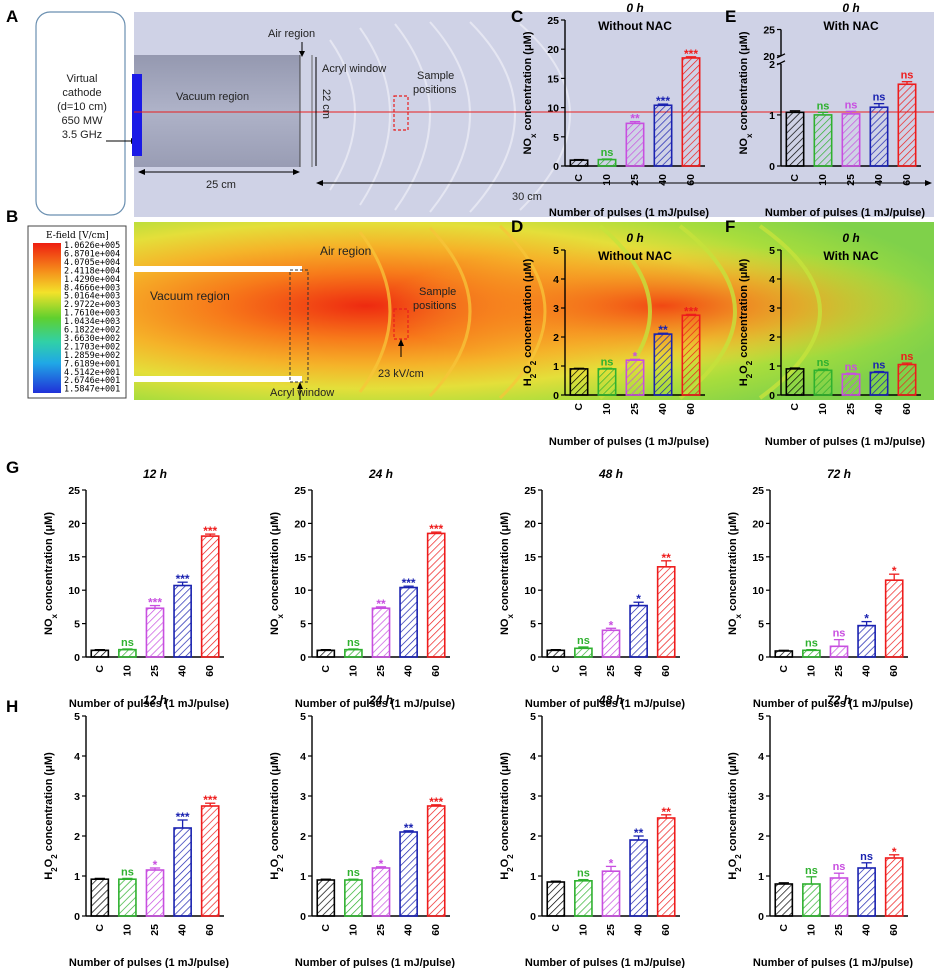  I want to click on panel-label-e: E, so click(730, 16).